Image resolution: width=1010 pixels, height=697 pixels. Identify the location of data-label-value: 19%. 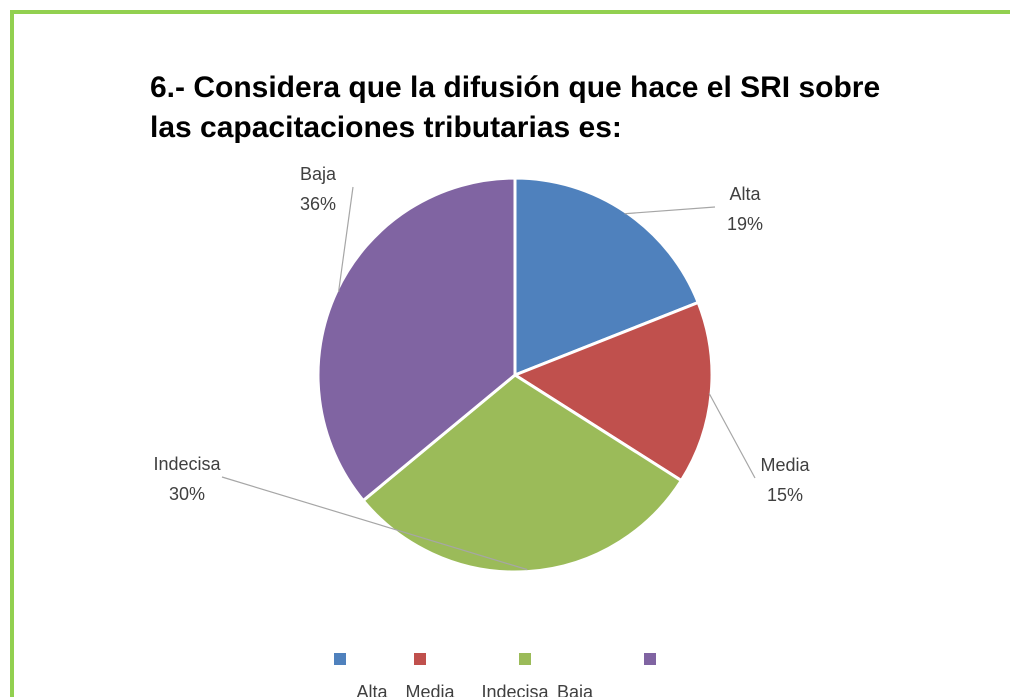
(745, 224).